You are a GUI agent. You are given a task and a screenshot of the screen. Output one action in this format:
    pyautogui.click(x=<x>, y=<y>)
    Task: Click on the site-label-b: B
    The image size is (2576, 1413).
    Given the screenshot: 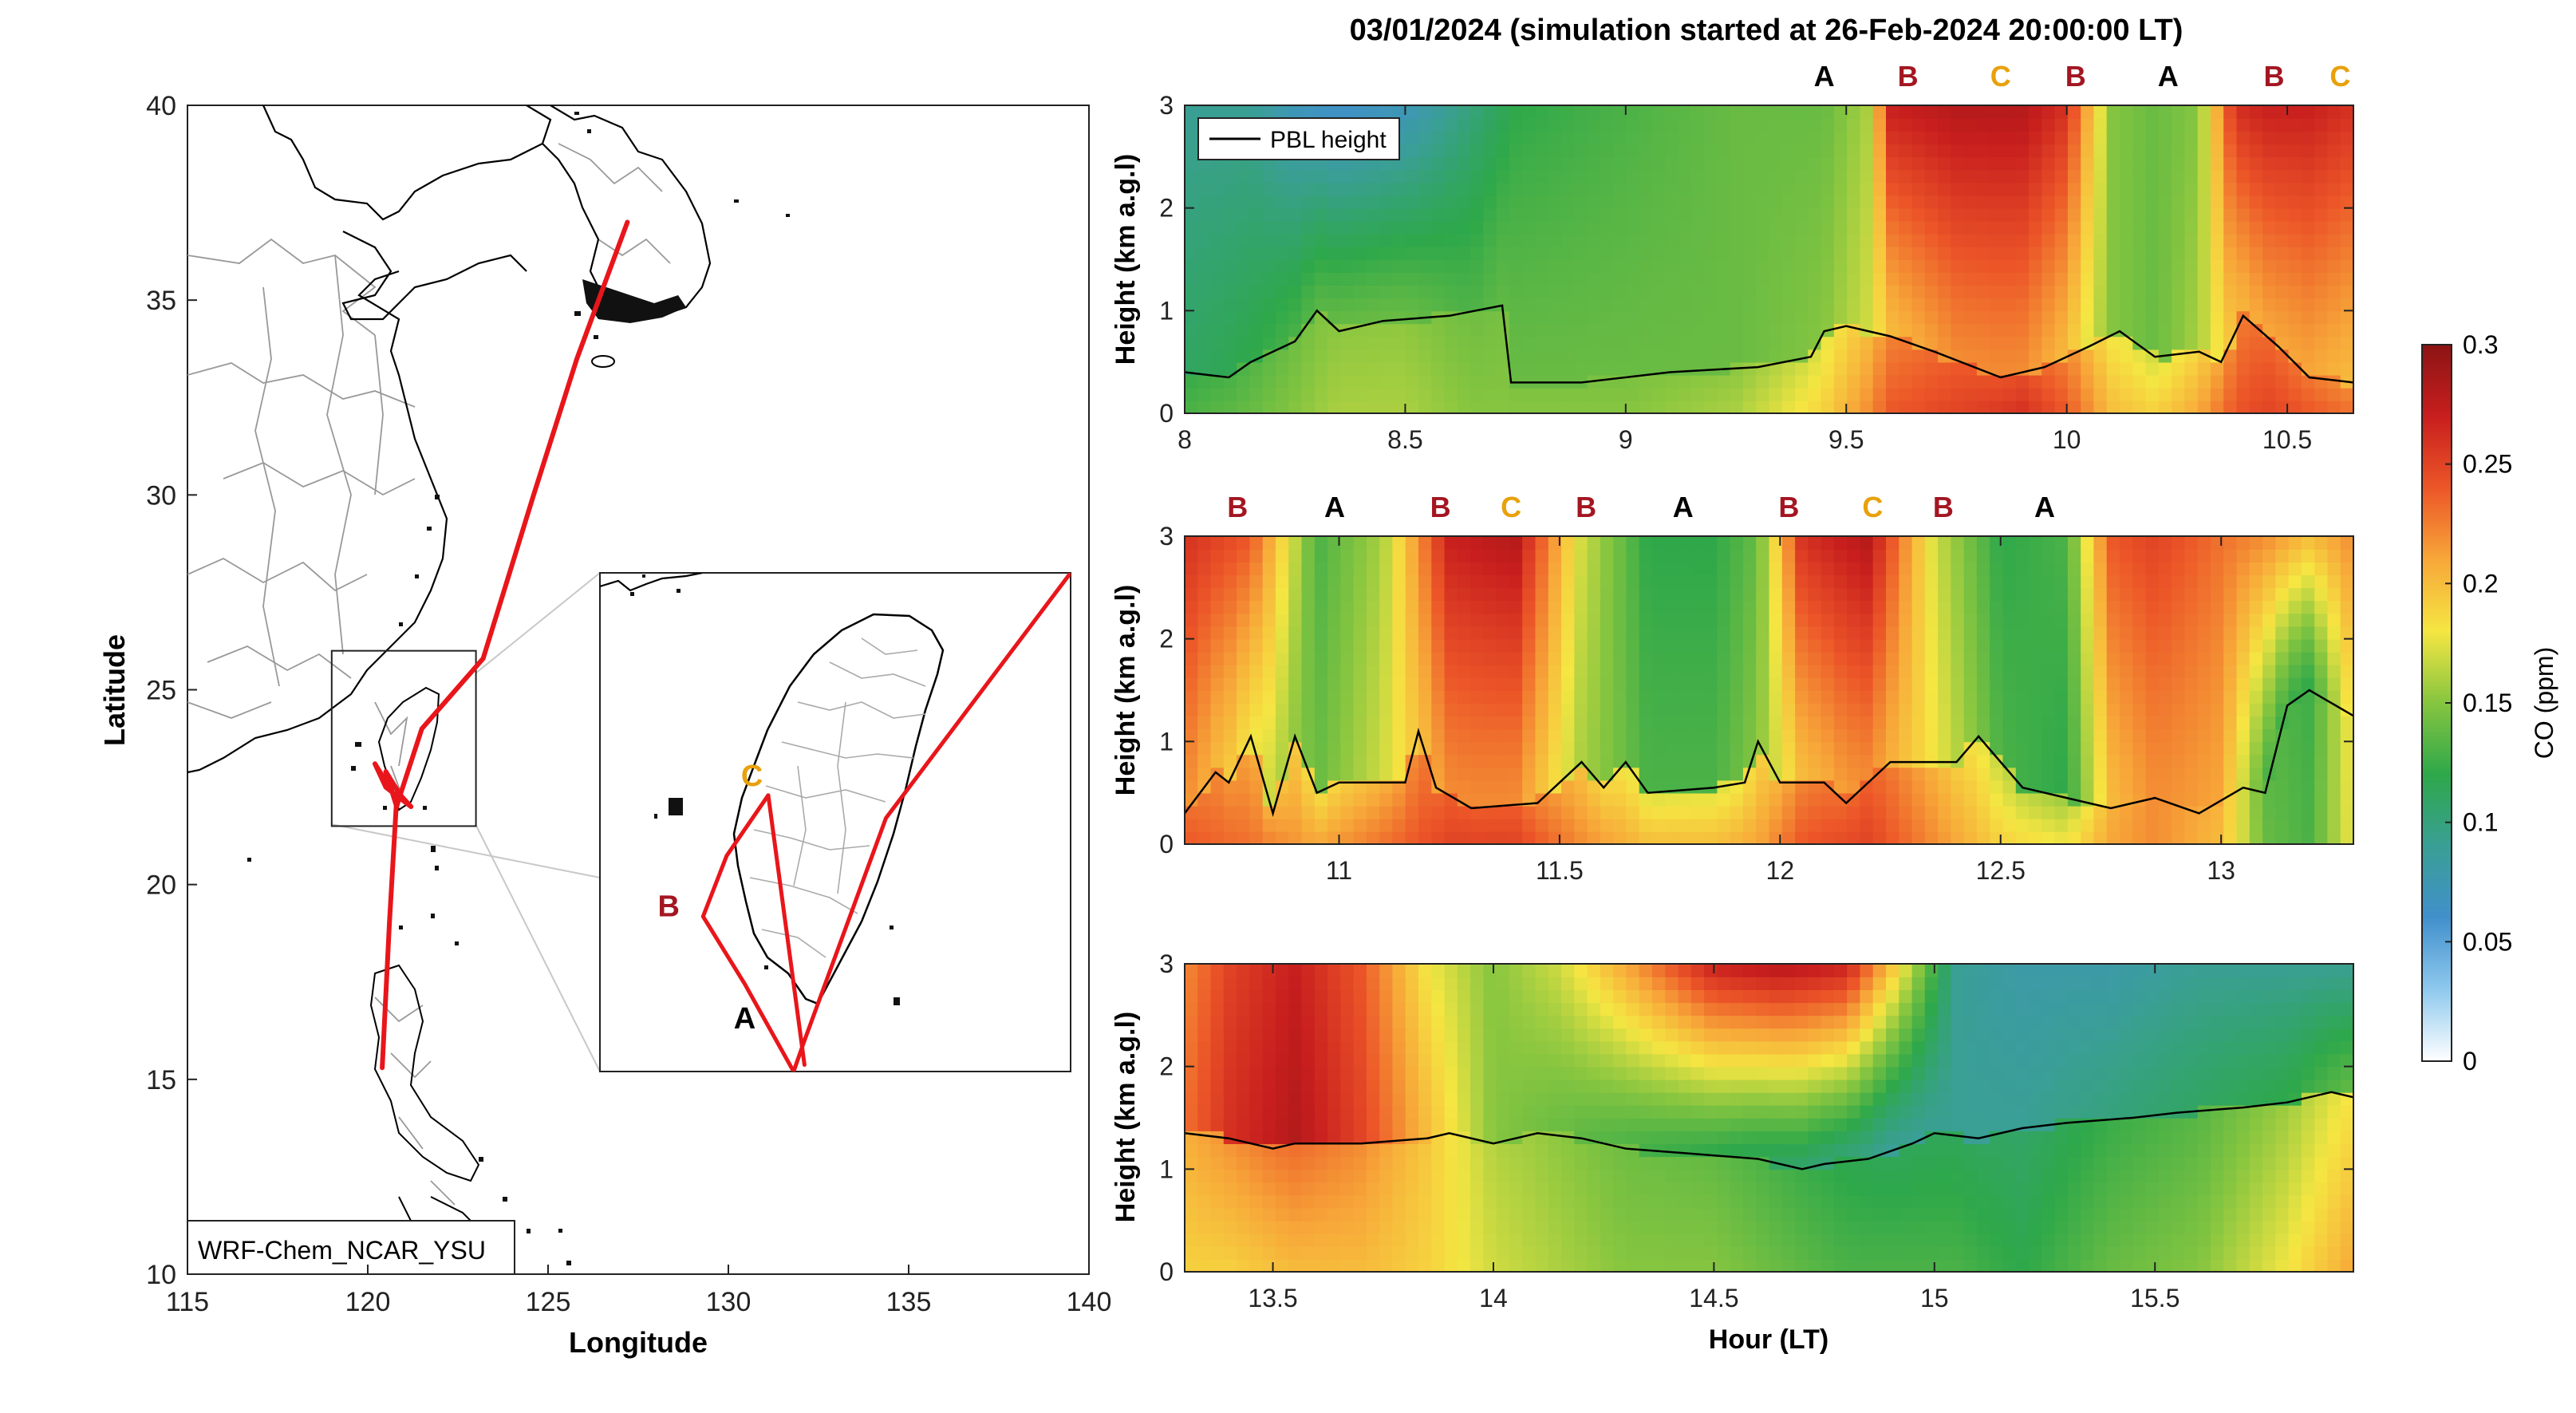 What is the action you would take?
    pyautogui.click(x=2275, y=76)
    